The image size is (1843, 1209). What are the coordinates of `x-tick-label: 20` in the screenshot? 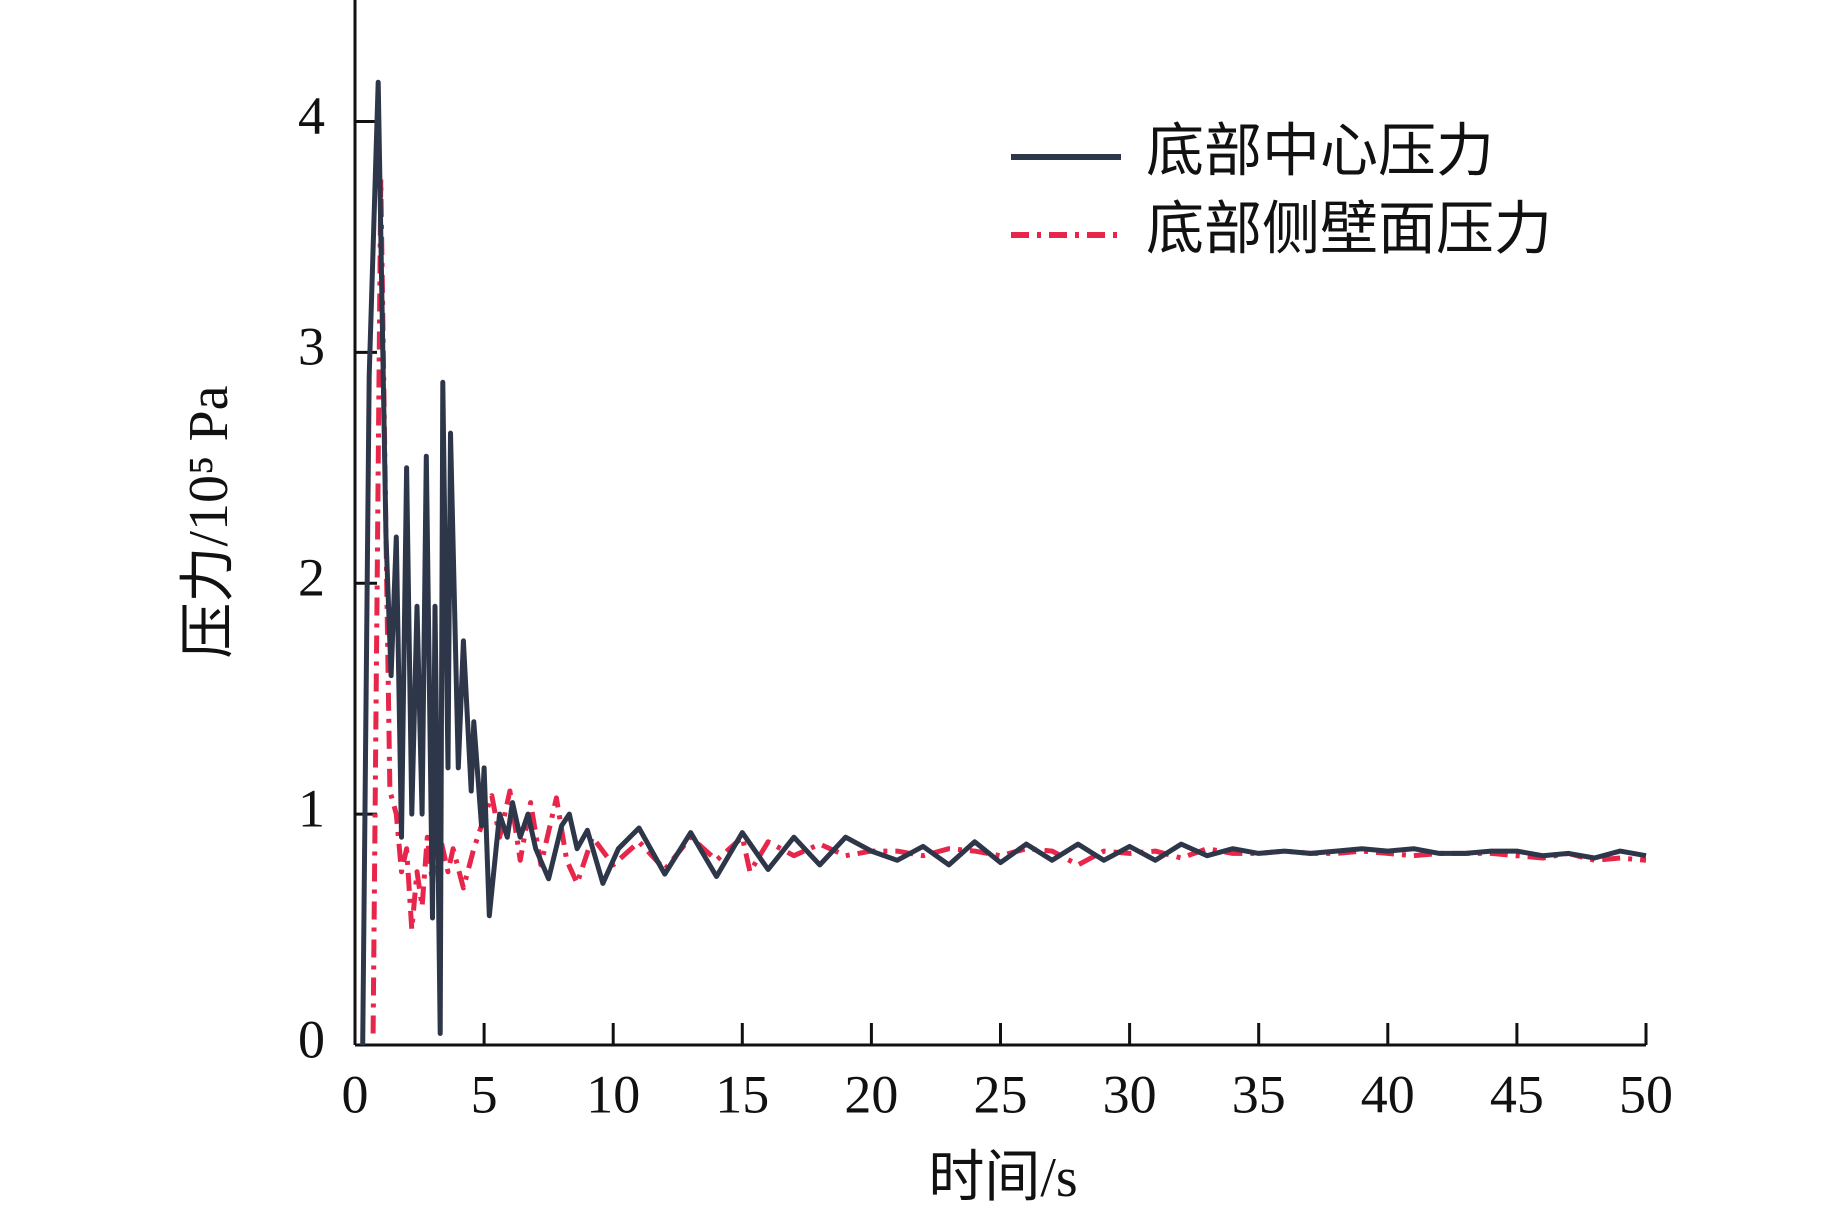 It's located at (871, 1094).